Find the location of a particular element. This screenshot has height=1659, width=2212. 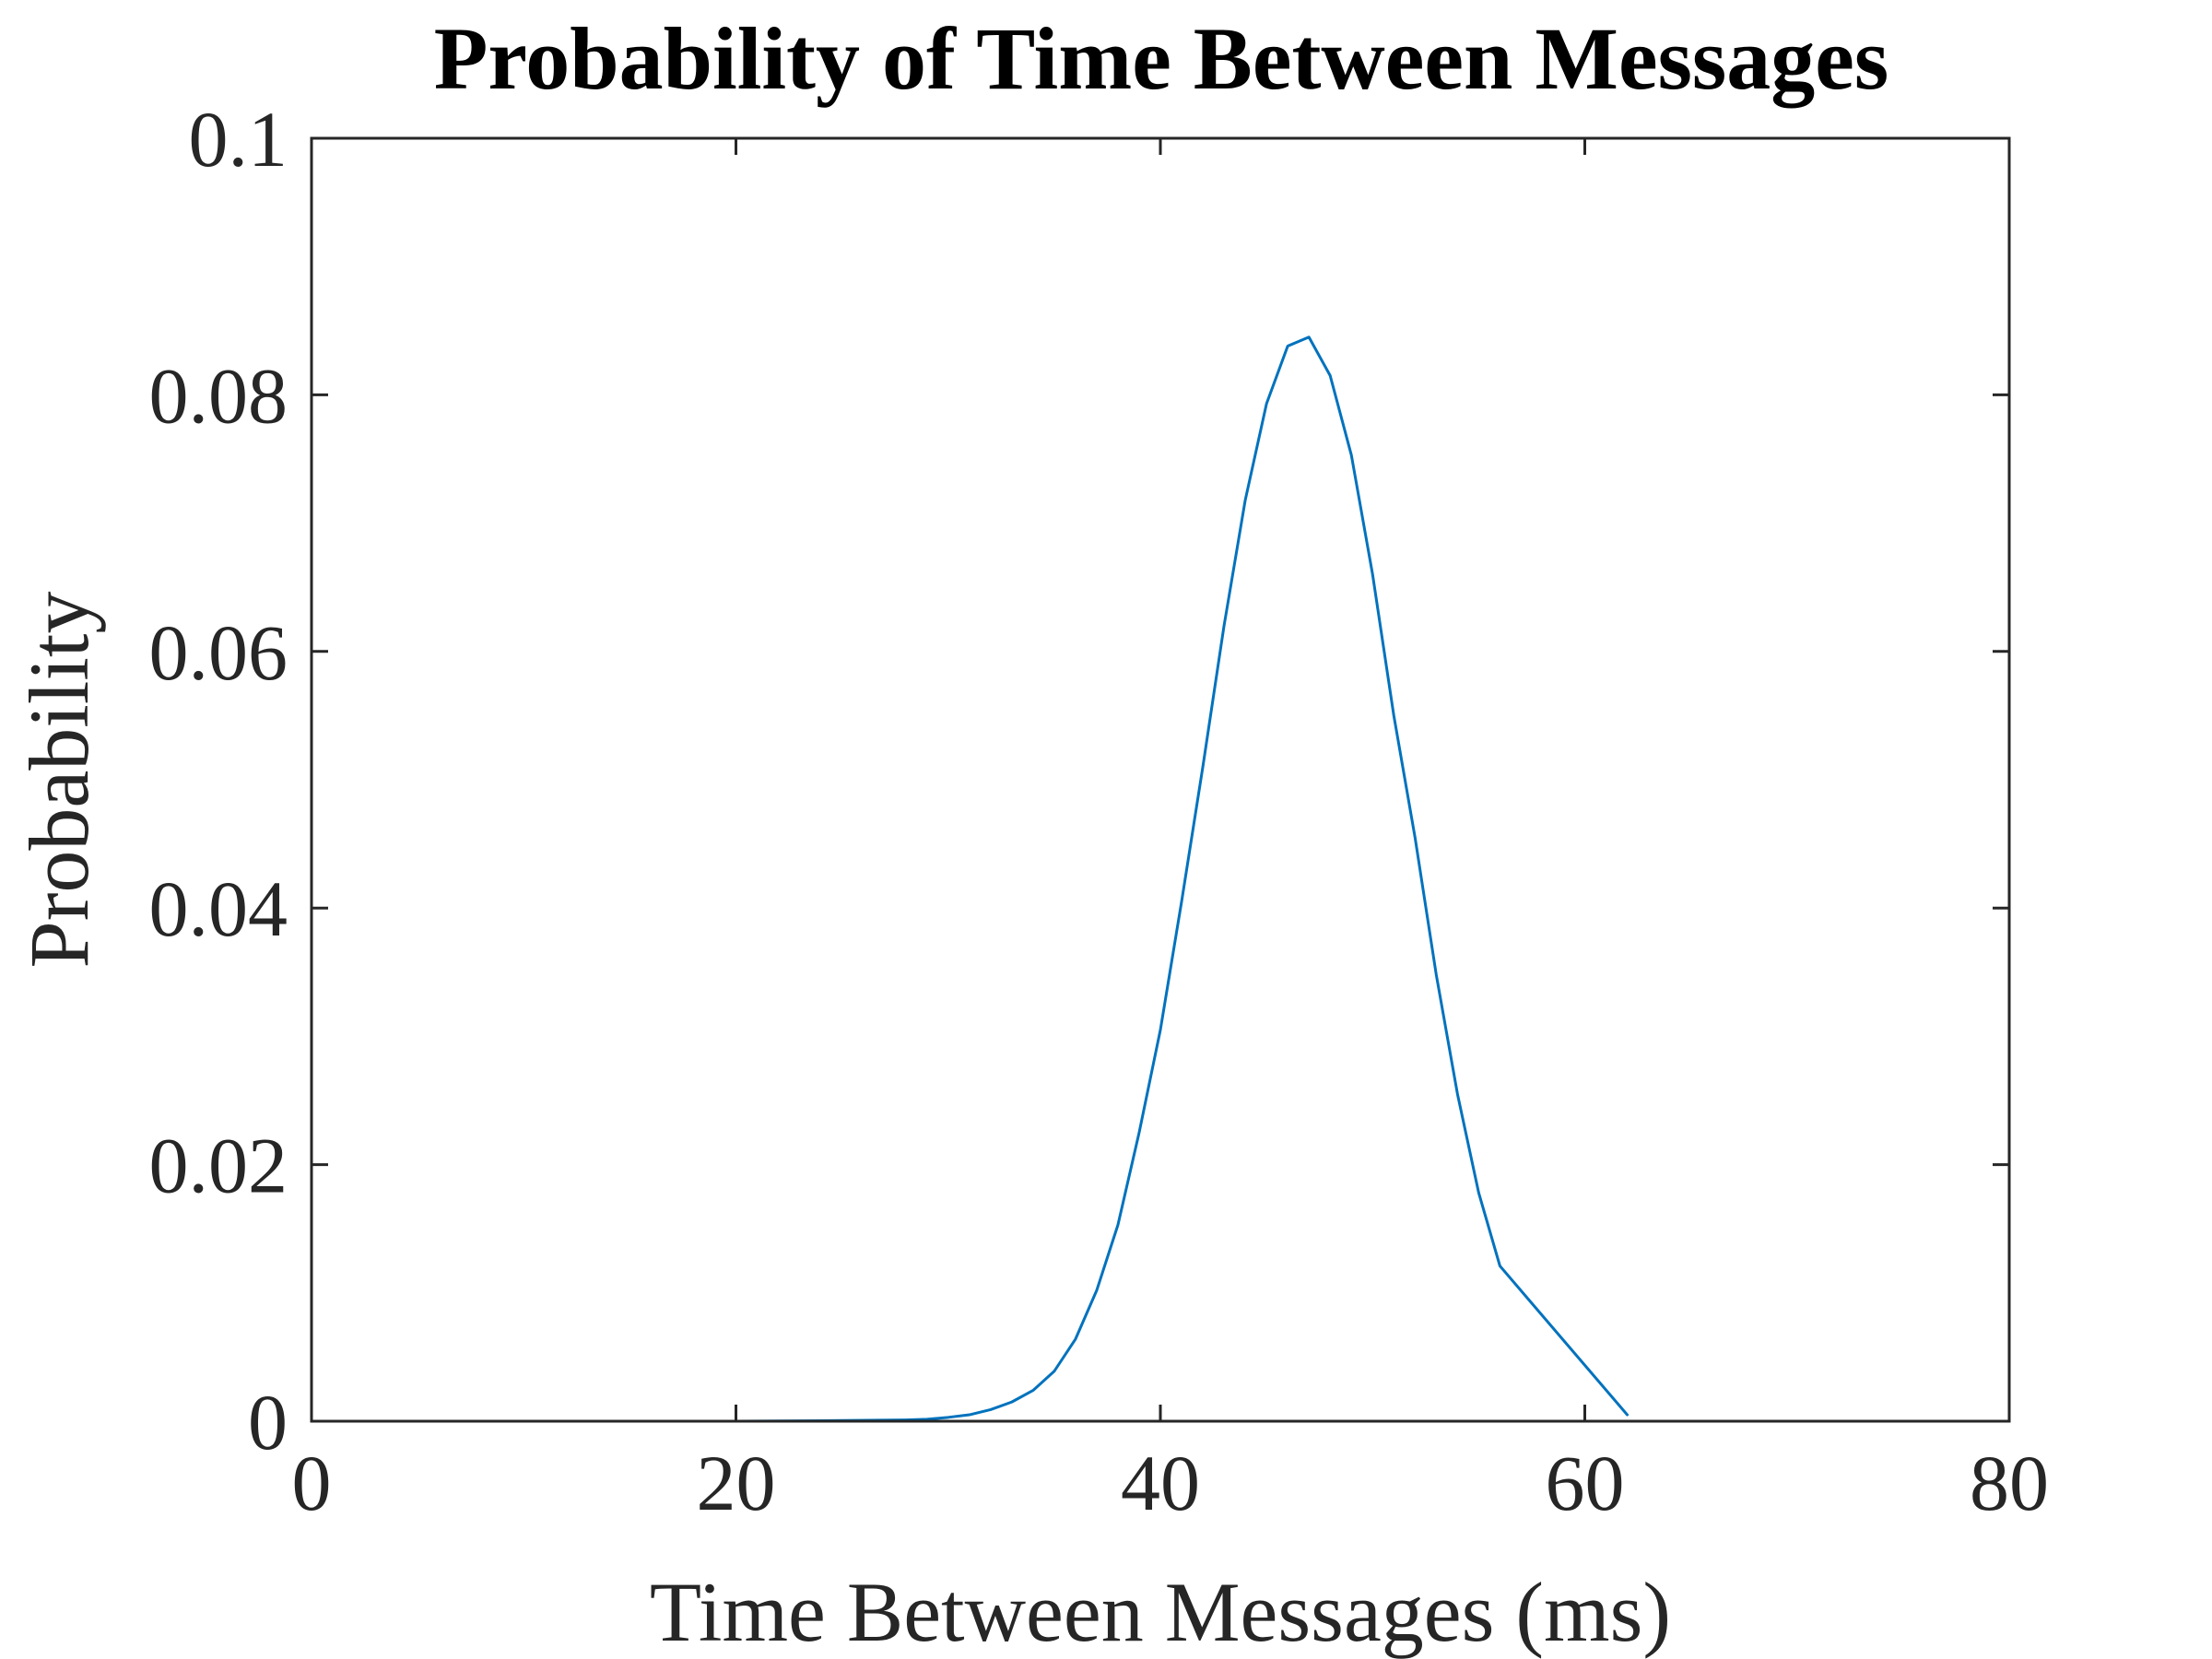

y-axis-label: Probability is located at coordinates (59, 780).